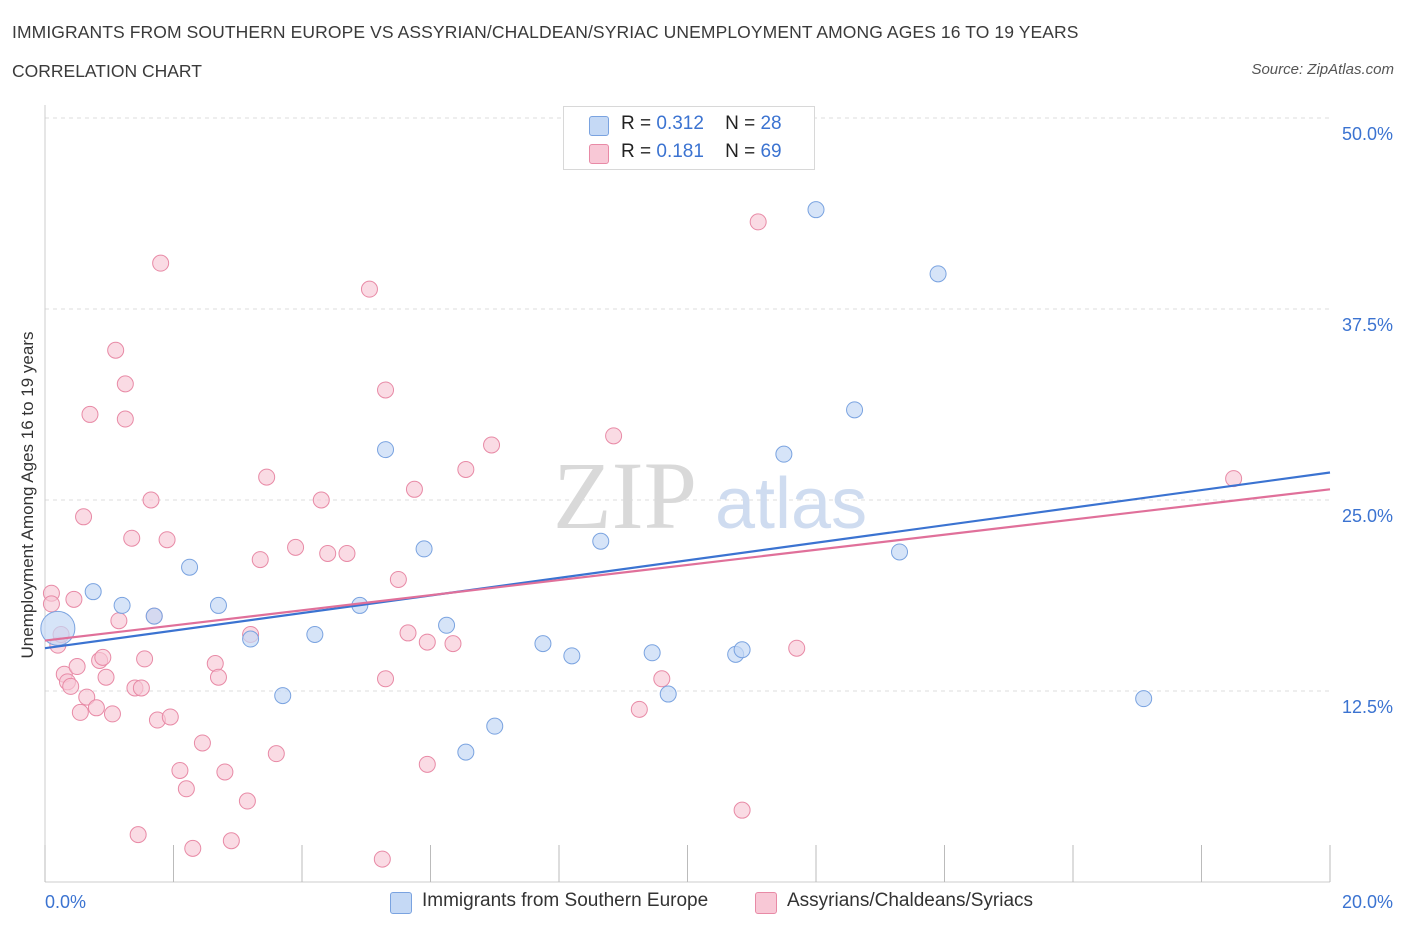  Describe the element at coordinates (565, 900) in the screenshot. I see `bottom-legend-label-blue: Immigrants from Southern Europe` at that location.